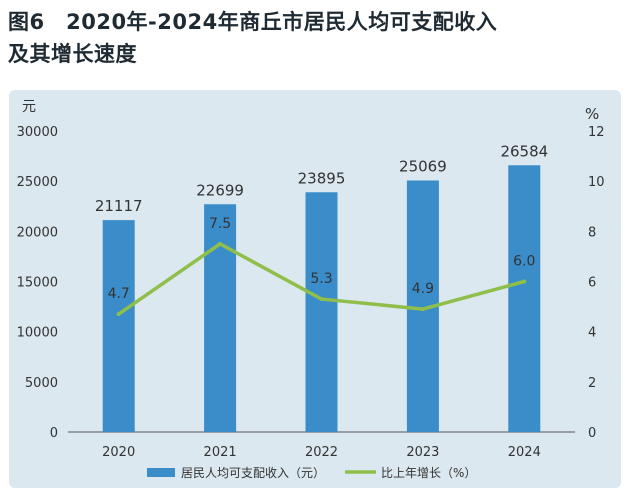 This screenshot has height=492, width=627. I want to click on x-tick-label: 2024, so click(524, 452).